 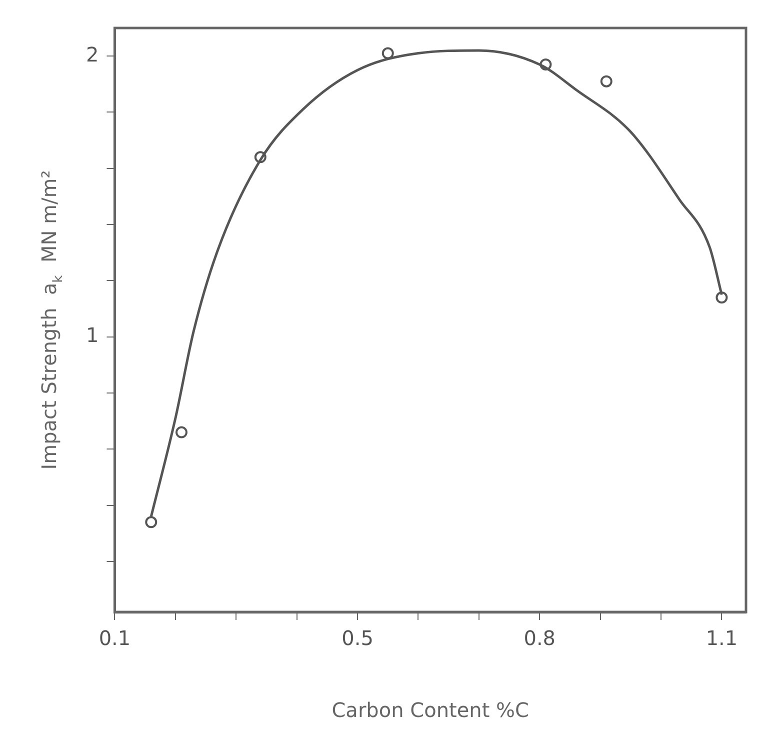 What do you see at coordinates (540, 638) in the screenshot?
I see `x-tick-label: 0.8` at bounding box center [540, 638].